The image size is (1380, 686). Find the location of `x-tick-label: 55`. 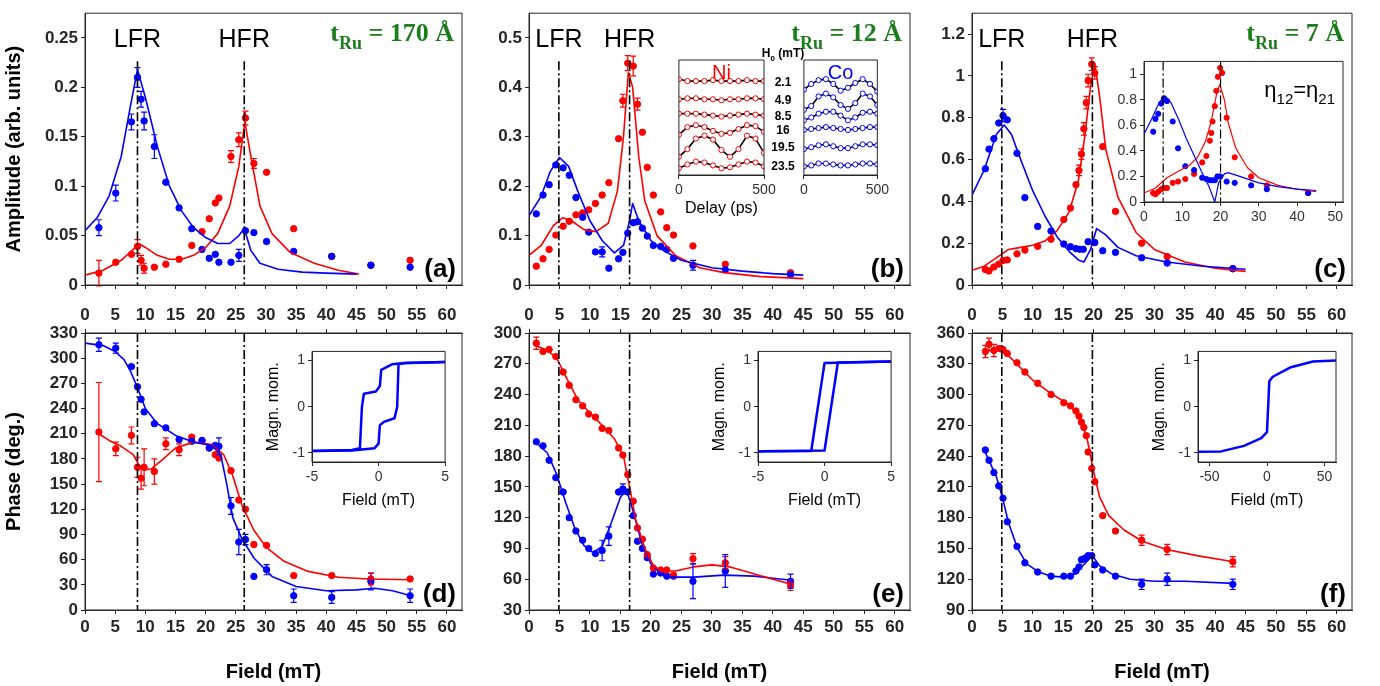

x-tick-label: 55 is located at coordinates (1306, 626).